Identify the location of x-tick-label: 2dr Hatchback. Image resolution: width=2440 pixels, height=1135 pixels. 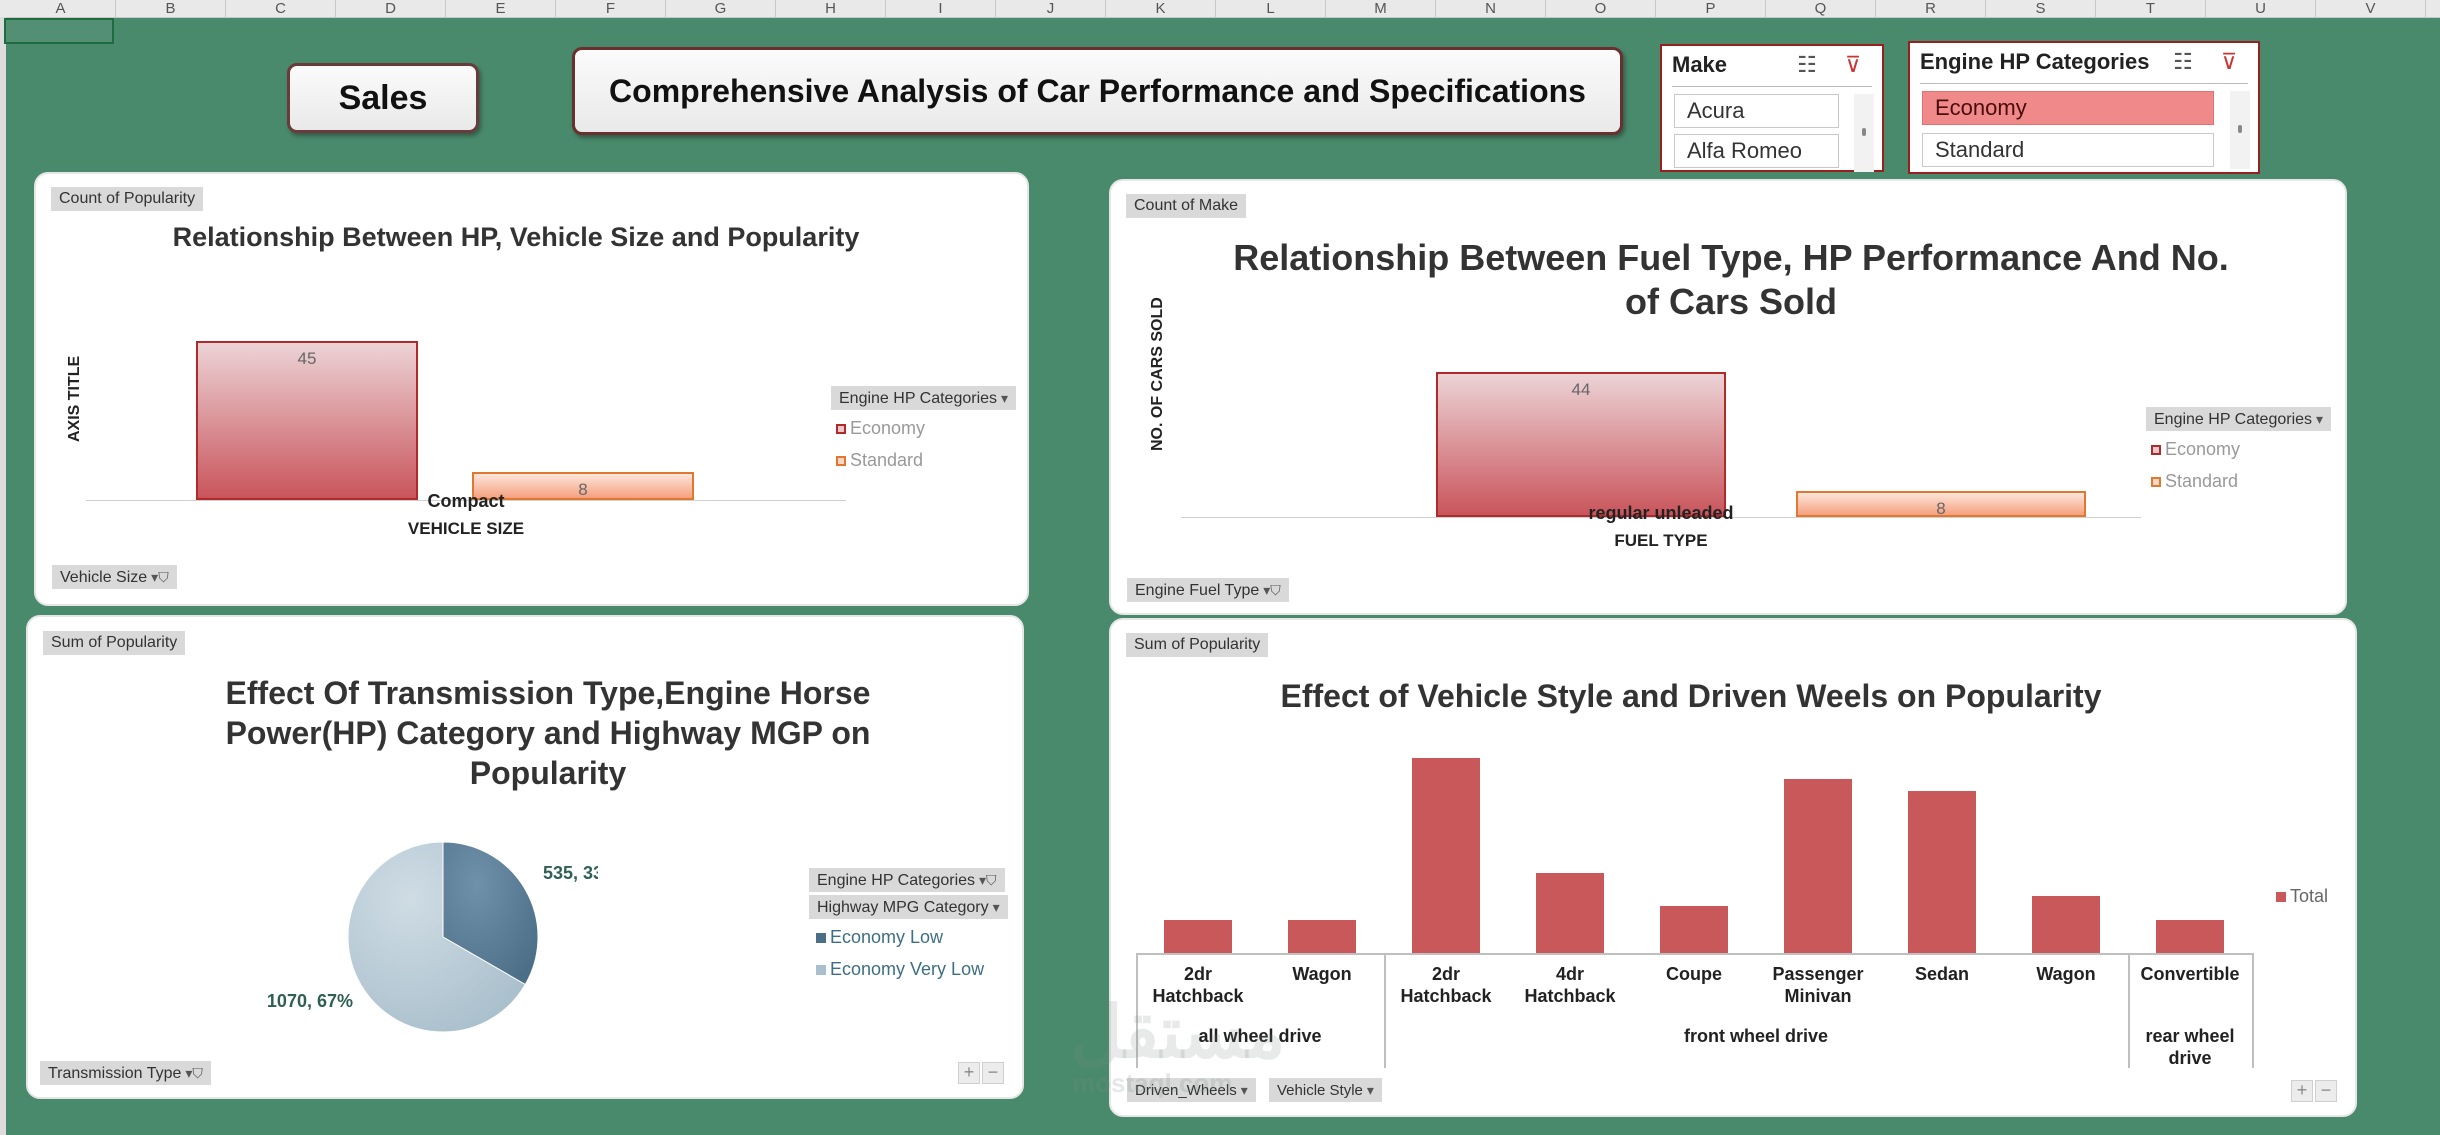
(1446, 985).